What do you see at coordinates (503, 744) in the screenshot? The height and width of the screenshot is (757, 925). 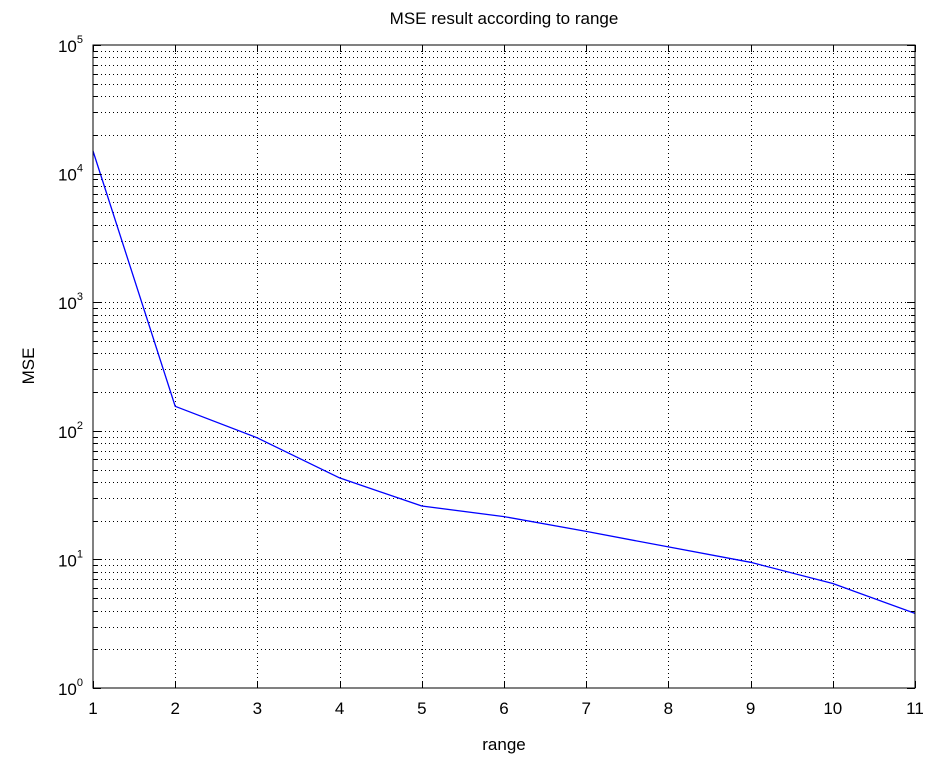 I see `x-axis-label: range` at bounding box center [503, 744].